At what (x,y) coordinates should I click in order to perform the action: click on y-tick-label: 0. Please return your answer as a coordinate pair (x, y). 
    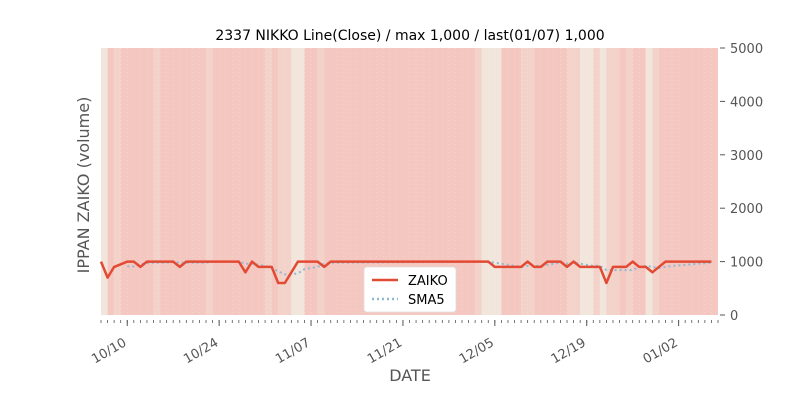
    Looking at the image, I should click on (734, 316).